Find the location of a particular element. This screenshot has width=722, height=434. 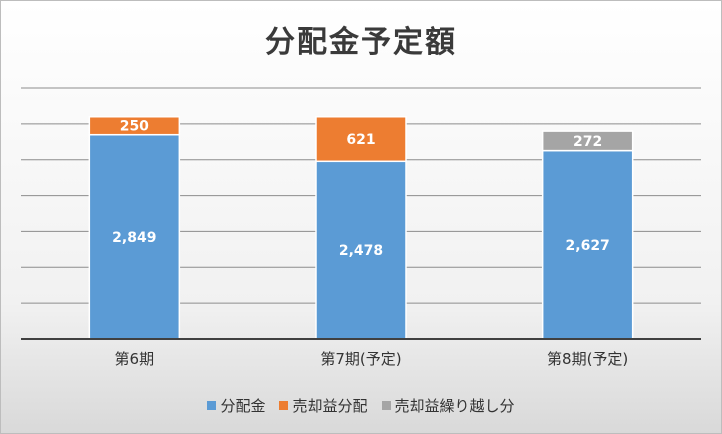

data-label: 250 is located at coordinates (134, 127).